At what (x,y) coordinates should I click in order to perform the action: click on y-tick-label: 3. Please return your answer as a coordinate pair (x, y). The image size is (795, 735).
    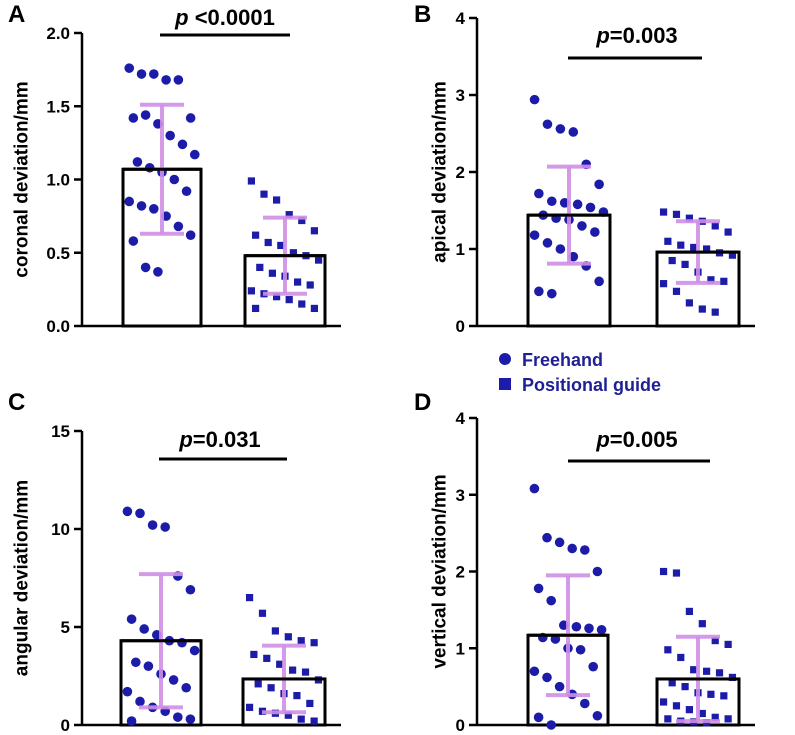
    Looking at the image, I should click on (460, 95).